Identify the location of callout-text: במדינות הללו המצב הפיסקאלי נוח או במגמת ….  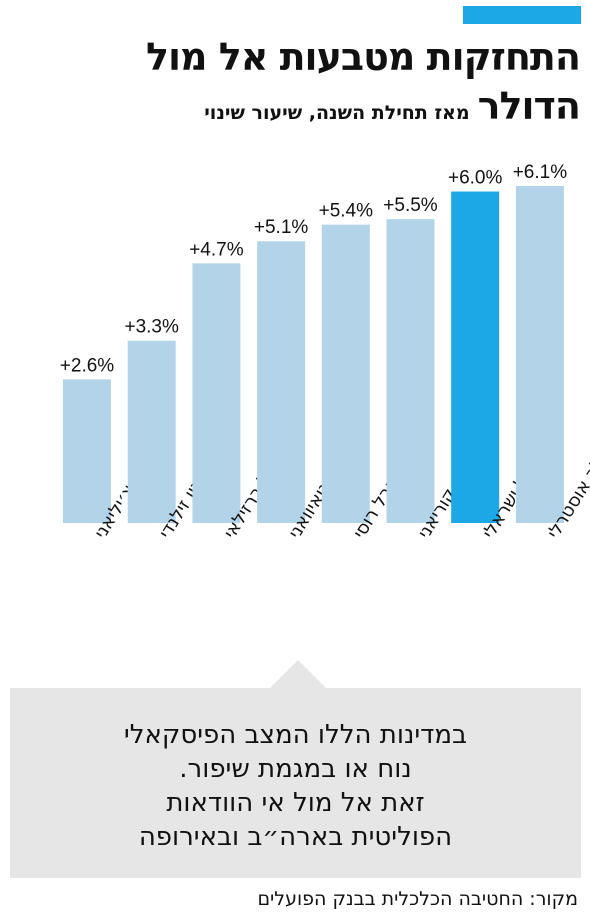
(295, 786).